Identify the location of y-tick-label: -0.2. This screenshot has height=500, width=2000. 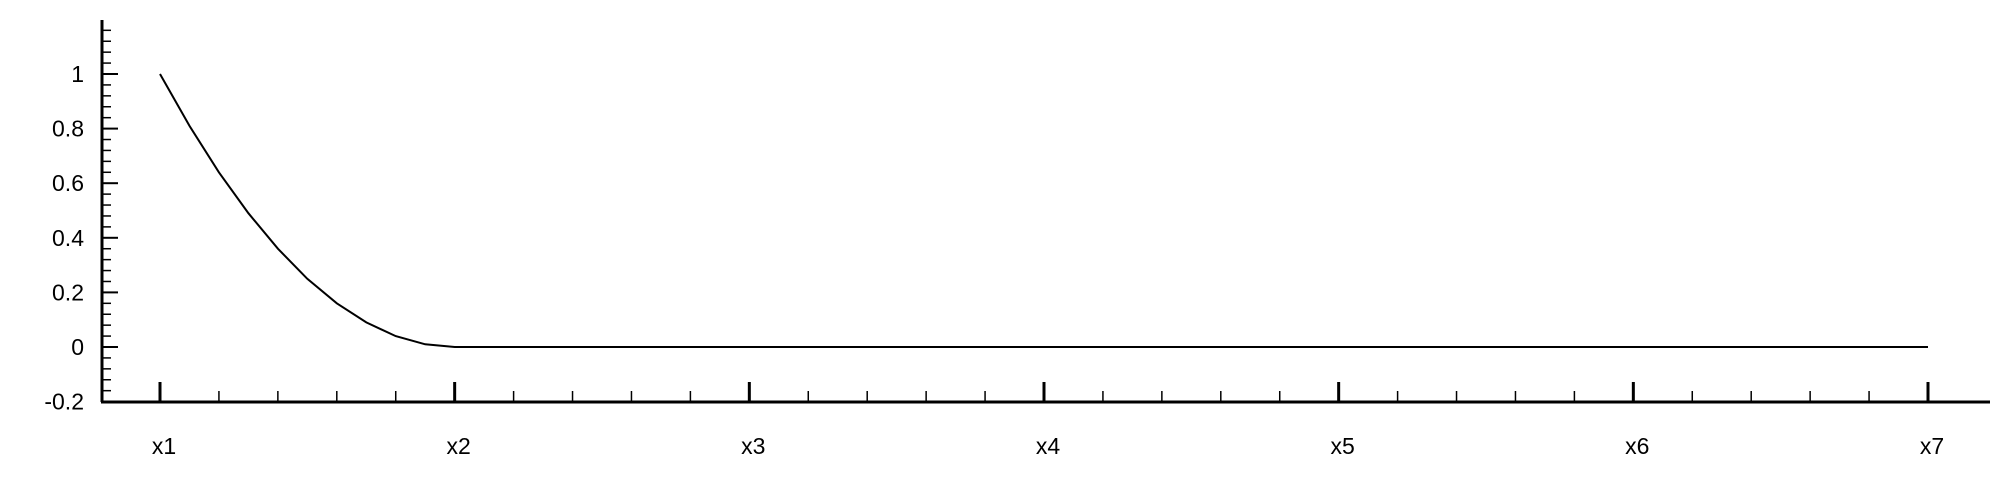
(64, 402).